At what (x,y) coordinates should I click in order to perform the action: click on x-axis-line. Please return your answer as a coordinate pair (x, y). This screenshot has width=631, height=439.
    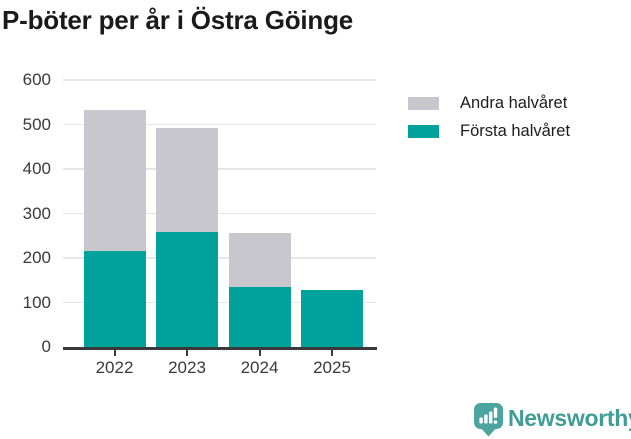
    Looking at the image, I should click on (220, 348).